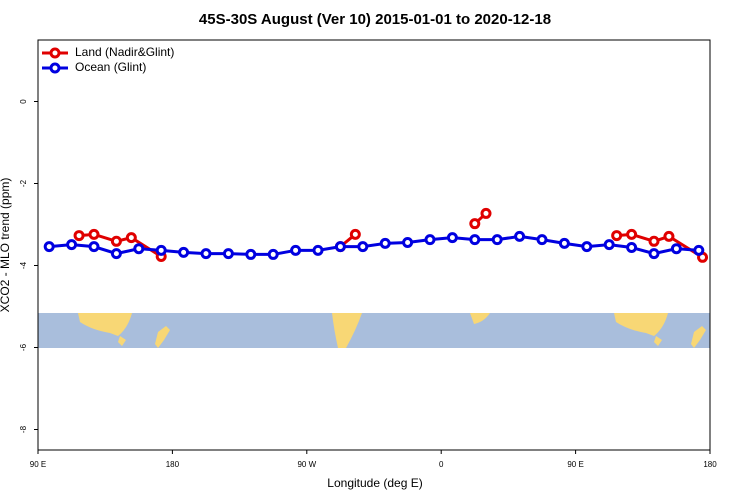 The width and height of the screenshot is (750, 500). I want to click on x-axis-label: Longitude (deg E), so click(374, 483).